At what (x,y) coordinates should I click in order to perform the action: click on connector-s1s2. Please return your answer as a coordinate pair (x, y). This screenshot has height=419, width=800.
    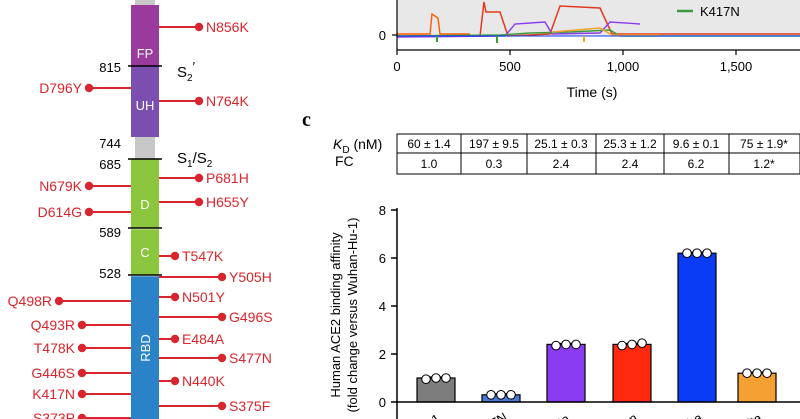
    Looking at the image, I should click on (145, 148).